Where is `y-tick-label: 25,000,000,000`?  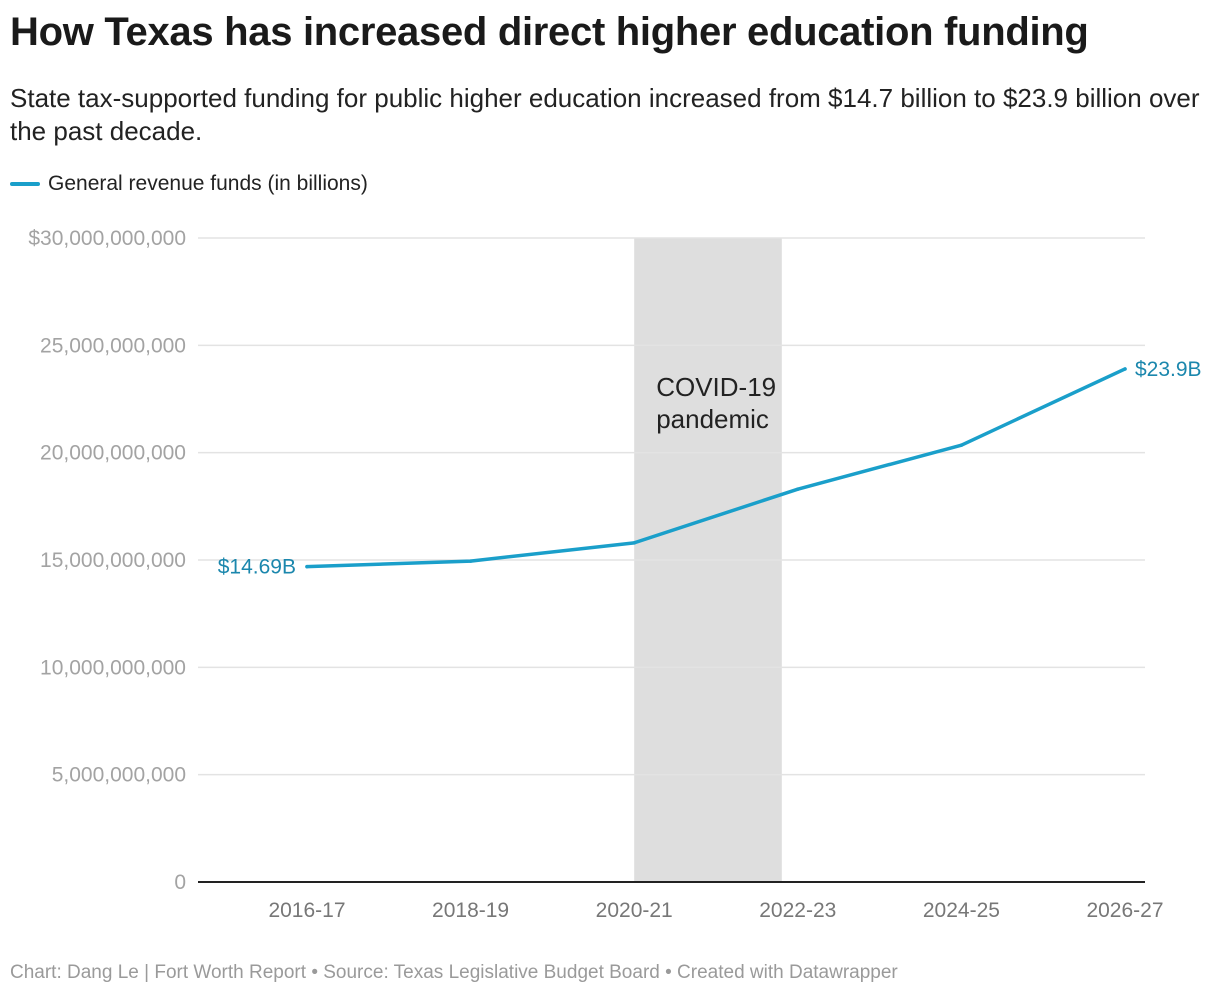 y-tick-label: 25,000,000,000 is located at coordinates (113, 345).